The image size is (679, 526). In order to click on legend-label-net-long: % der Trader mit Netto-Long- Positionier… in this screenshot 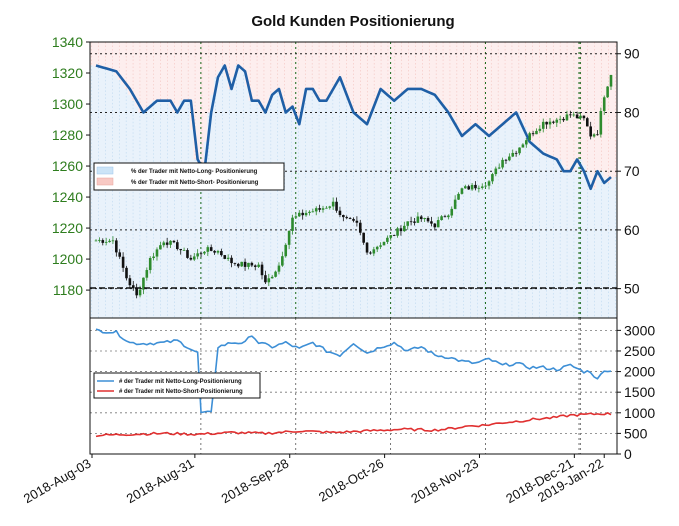, I will do `click(194, 172)`.